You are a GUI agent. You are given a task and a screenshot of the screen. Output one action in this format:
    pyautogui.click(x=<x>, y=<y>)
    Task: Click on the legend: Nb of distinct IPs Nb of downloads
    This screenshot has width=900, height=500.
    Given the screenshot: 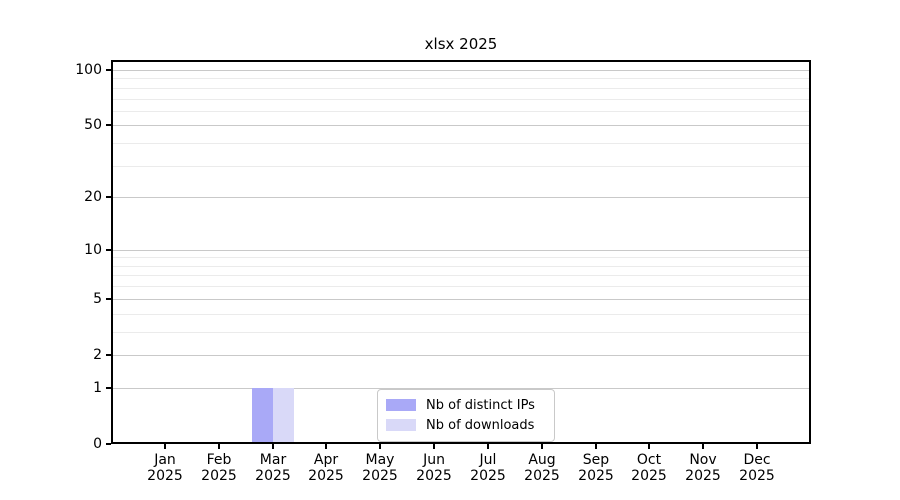 What is the action you would take?
    pyautogui.click(x=466, y=415)
    